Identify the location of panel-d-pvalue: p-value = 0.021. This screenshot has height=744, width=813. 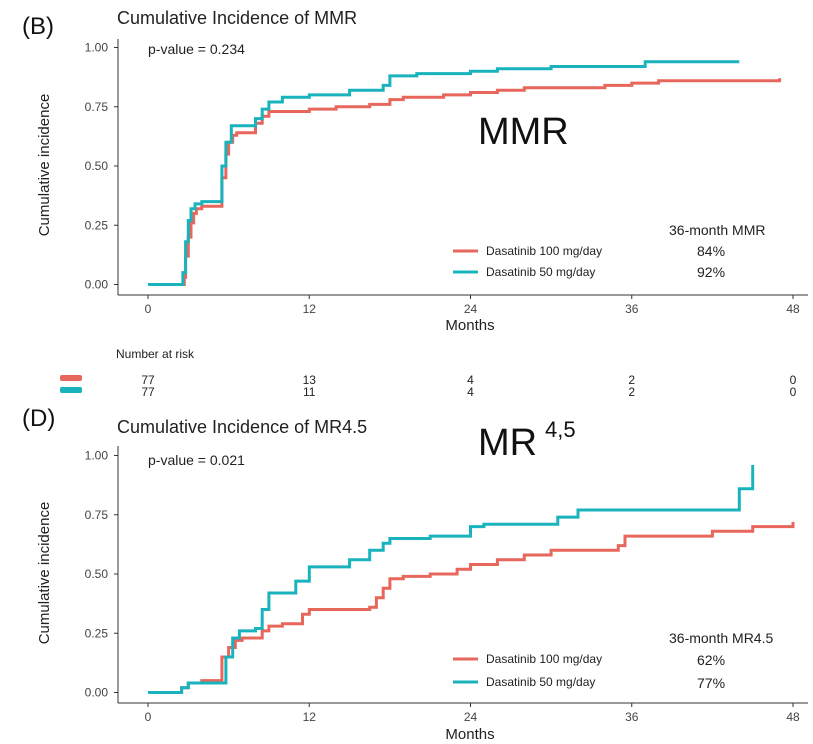
(196, 460).